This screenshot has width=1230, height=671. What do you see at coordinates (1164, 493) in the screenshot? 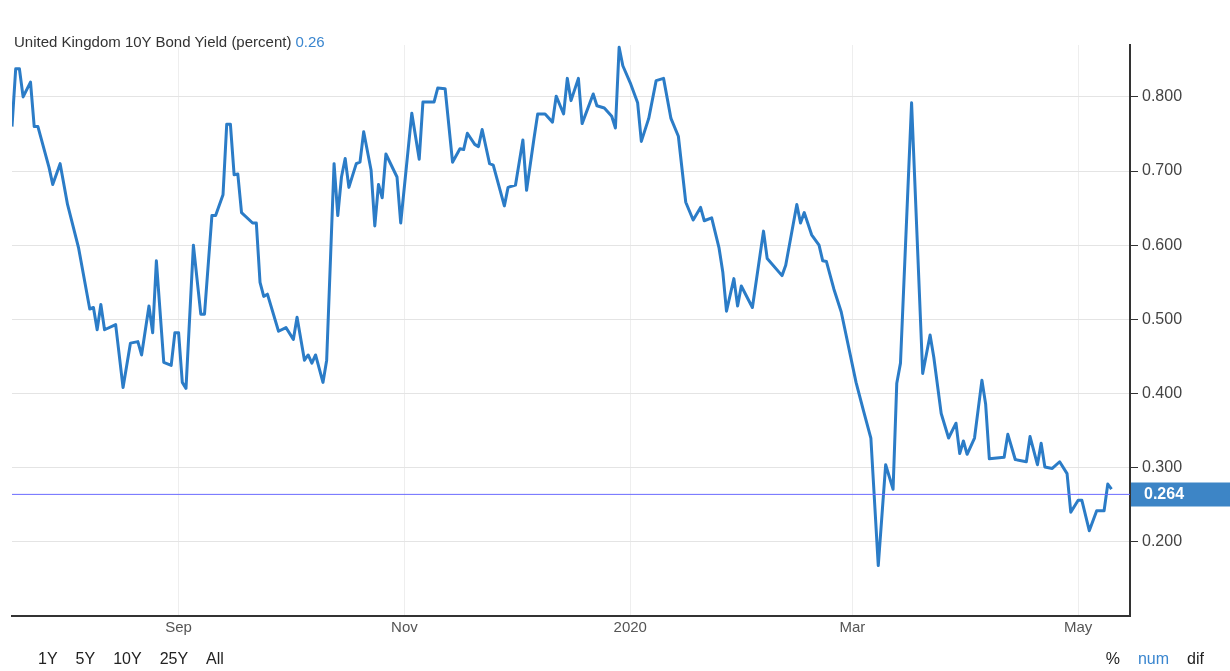
I see `ref-line-label: 0.264` at bounding box center [1164, 493].